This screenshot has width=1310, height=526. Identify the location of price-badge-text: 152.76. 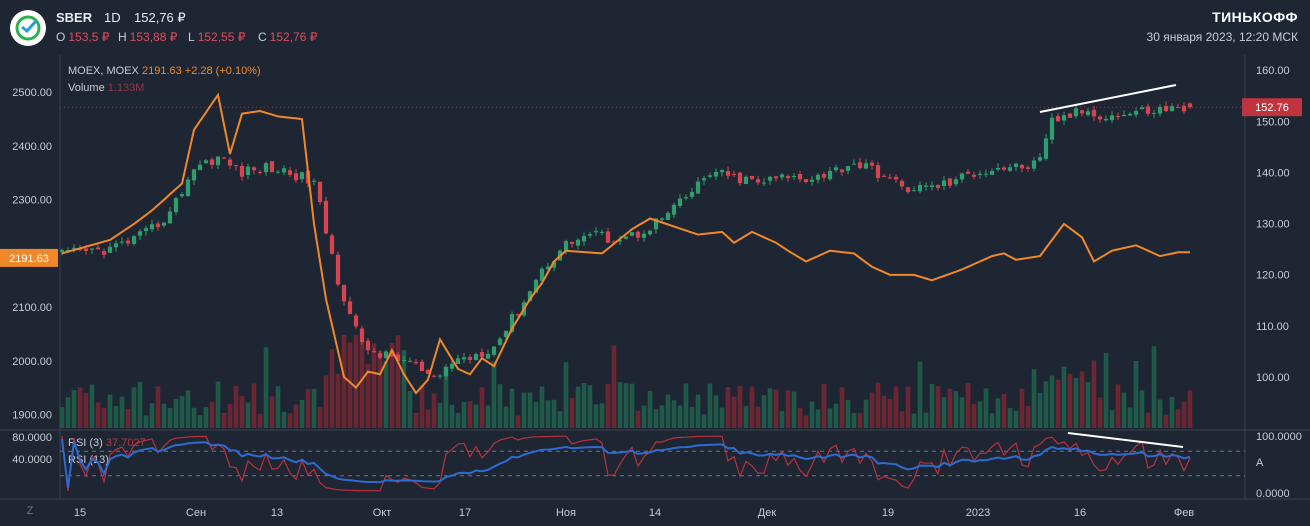
(1272, 108).